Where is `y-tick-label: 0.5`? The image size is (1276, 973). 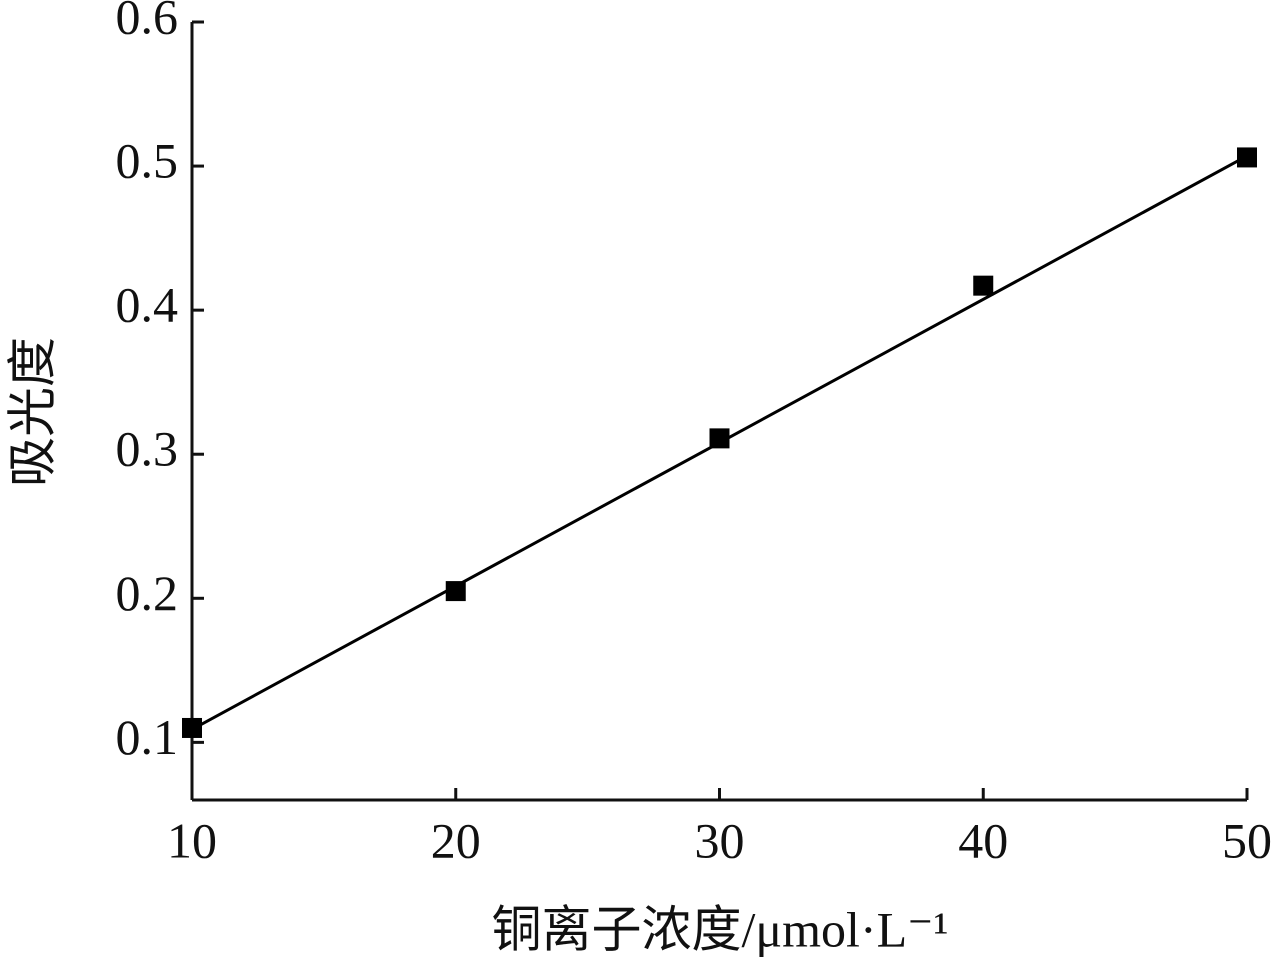 y-tick-label: 0.5 is located at coordinates (147, 161).